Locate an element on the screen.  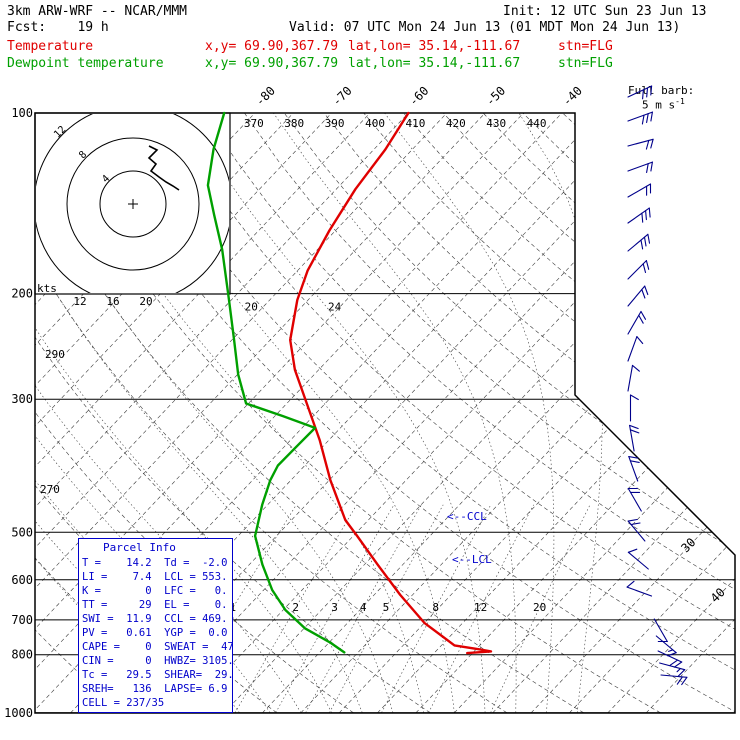
chart-label: 1000 is located at coordinates (18, 713).